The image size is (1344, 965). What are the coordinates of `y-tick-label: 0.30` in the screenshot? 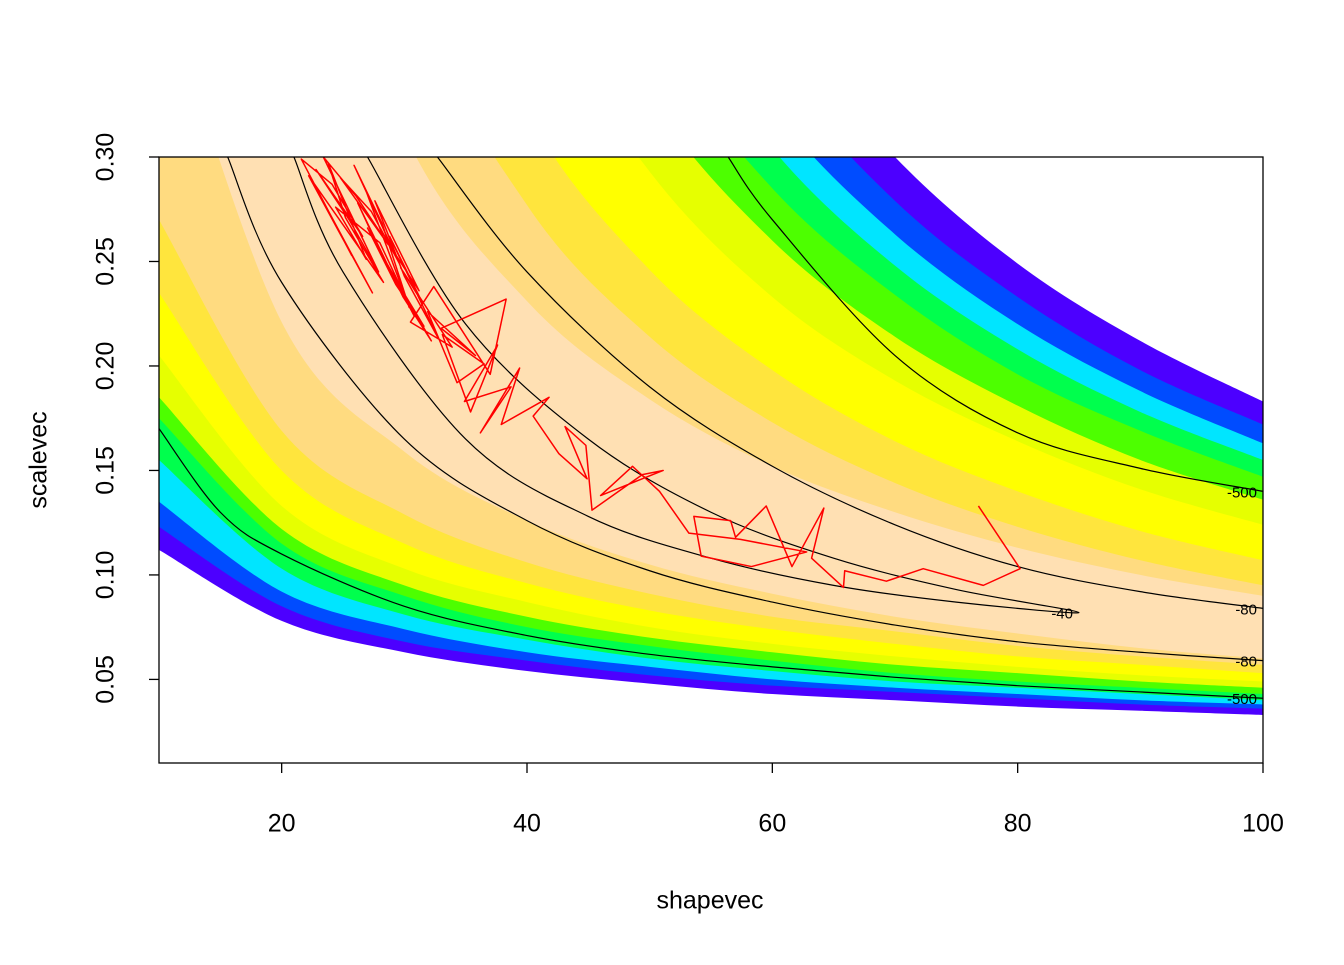 It's located at (106, 157).